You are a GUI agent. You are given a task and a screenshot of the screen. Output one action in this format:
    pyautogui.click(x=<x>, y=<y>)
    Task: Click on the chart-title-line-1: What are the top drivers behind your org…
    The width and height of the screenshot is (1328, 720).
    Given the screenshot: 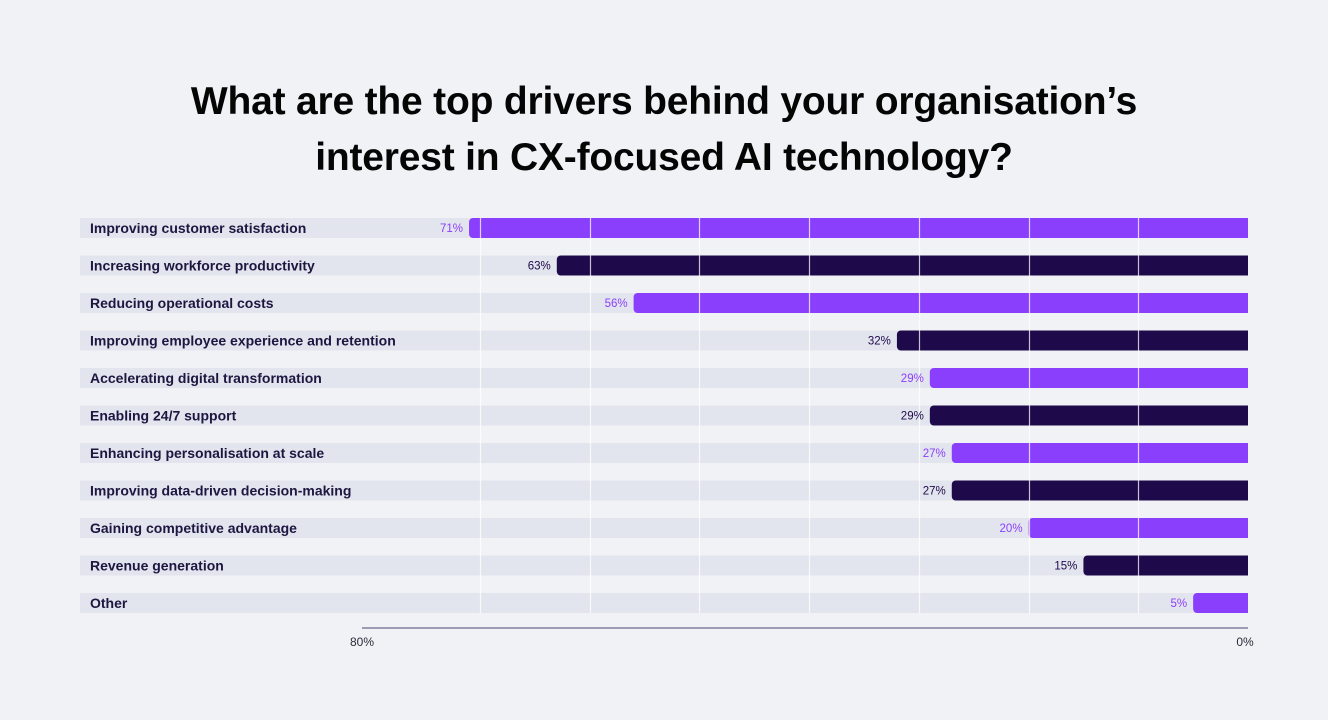 What is the action you would take?
    pyautogui.click(x=664, y=101)
    